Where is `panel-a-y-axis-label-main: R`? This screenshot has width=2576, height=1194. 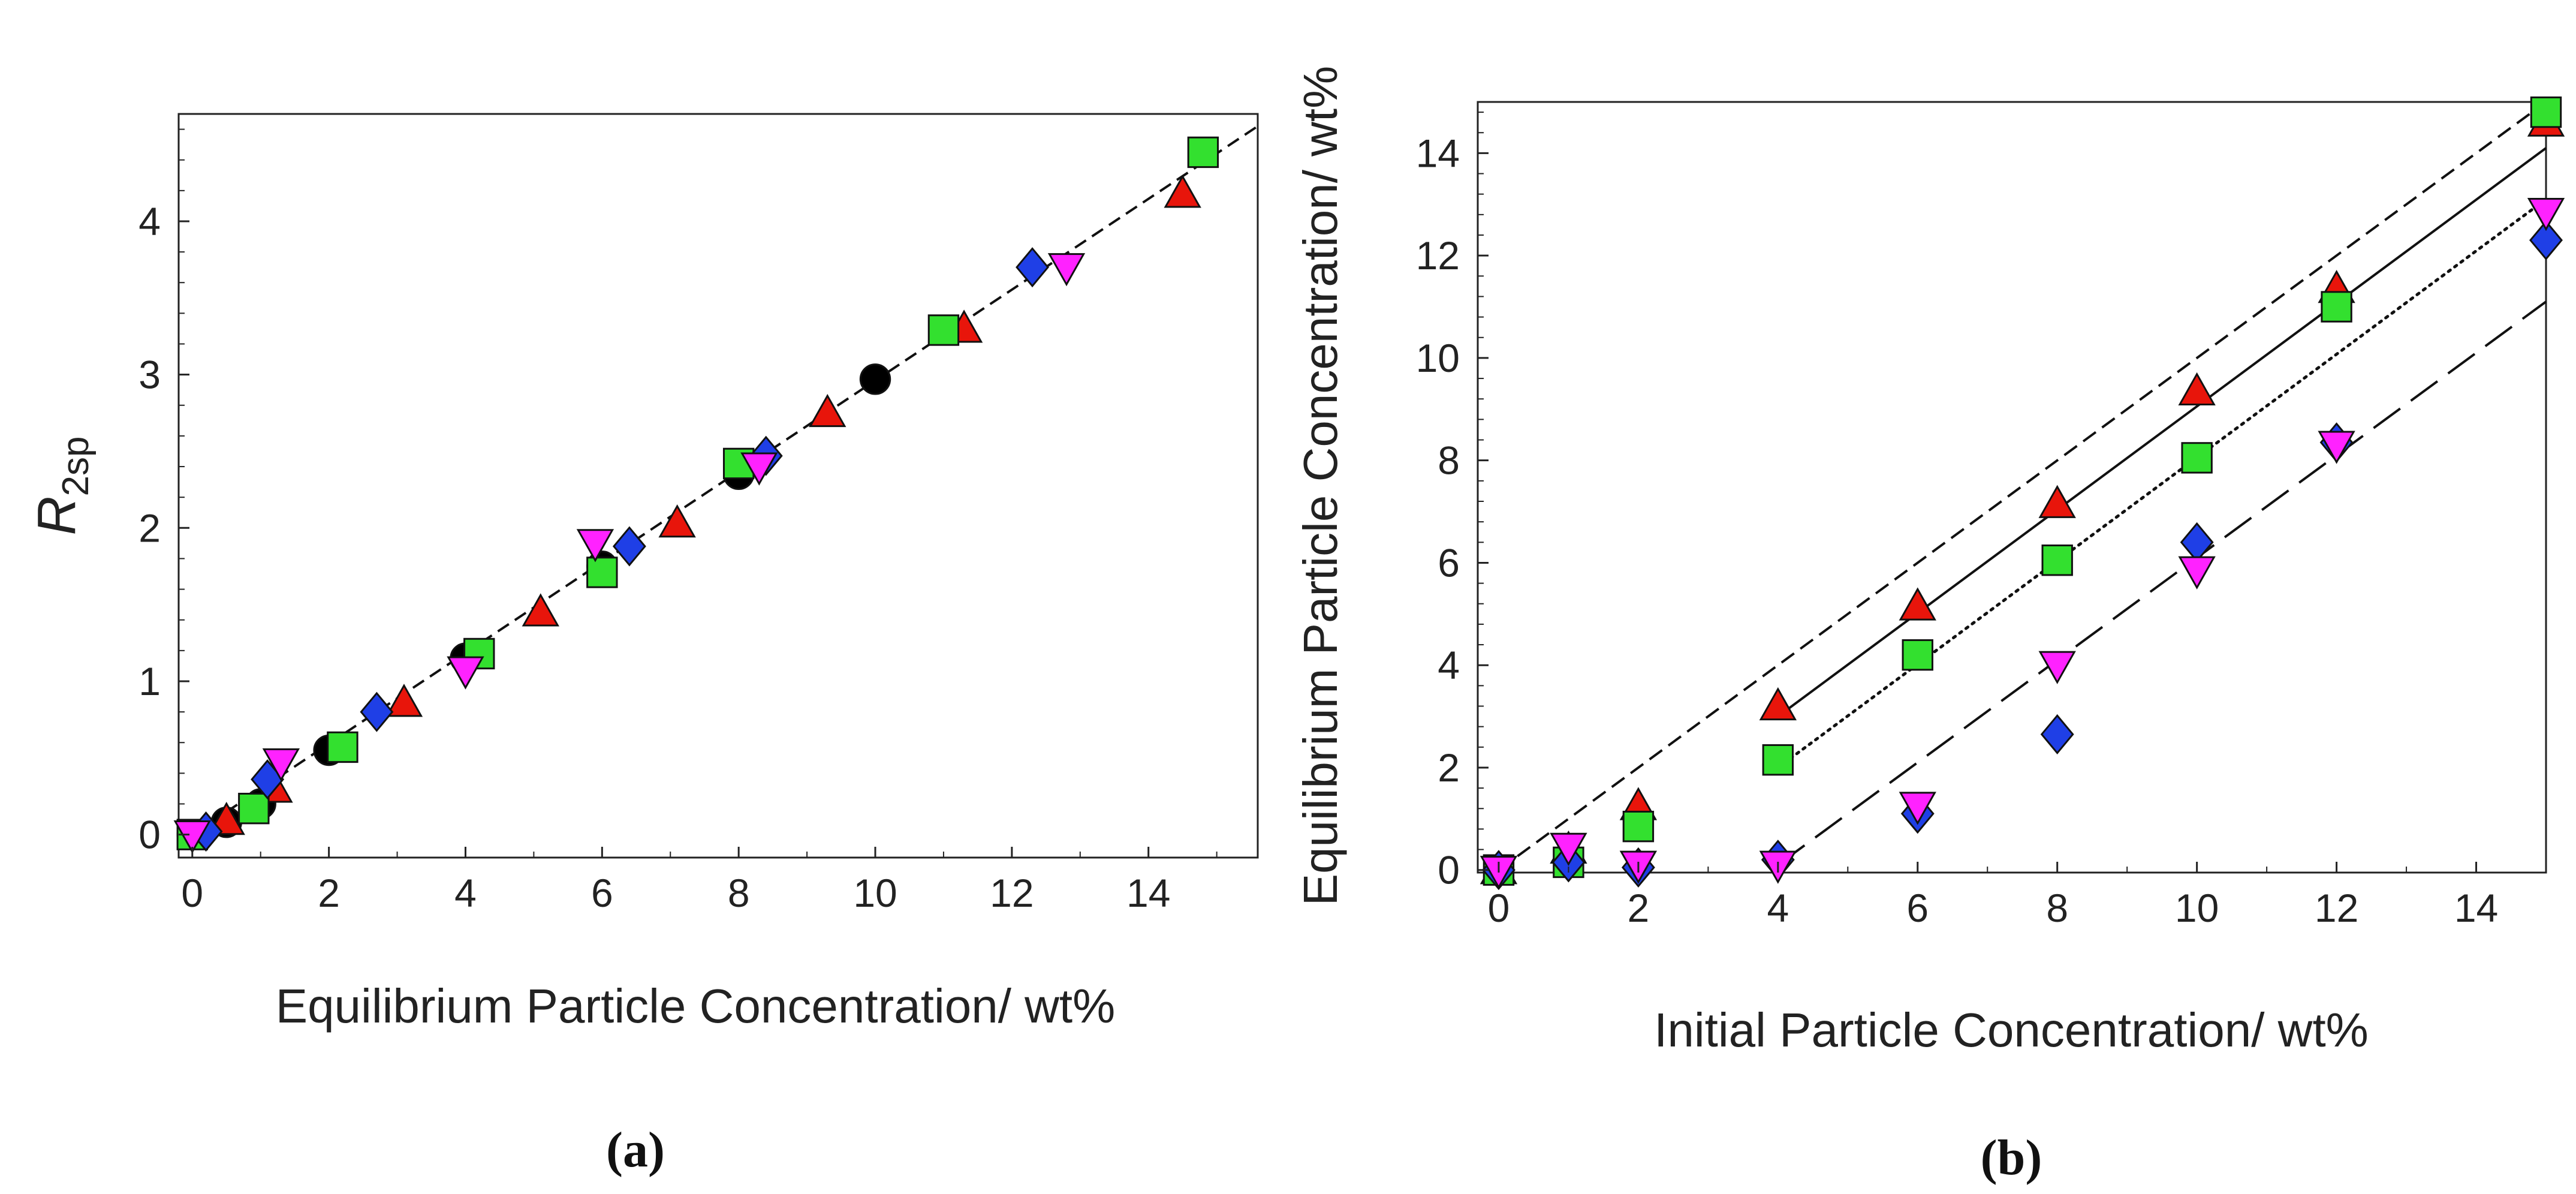
panel-a-y-axis-label-main: R is located at coordinates (57, 515).